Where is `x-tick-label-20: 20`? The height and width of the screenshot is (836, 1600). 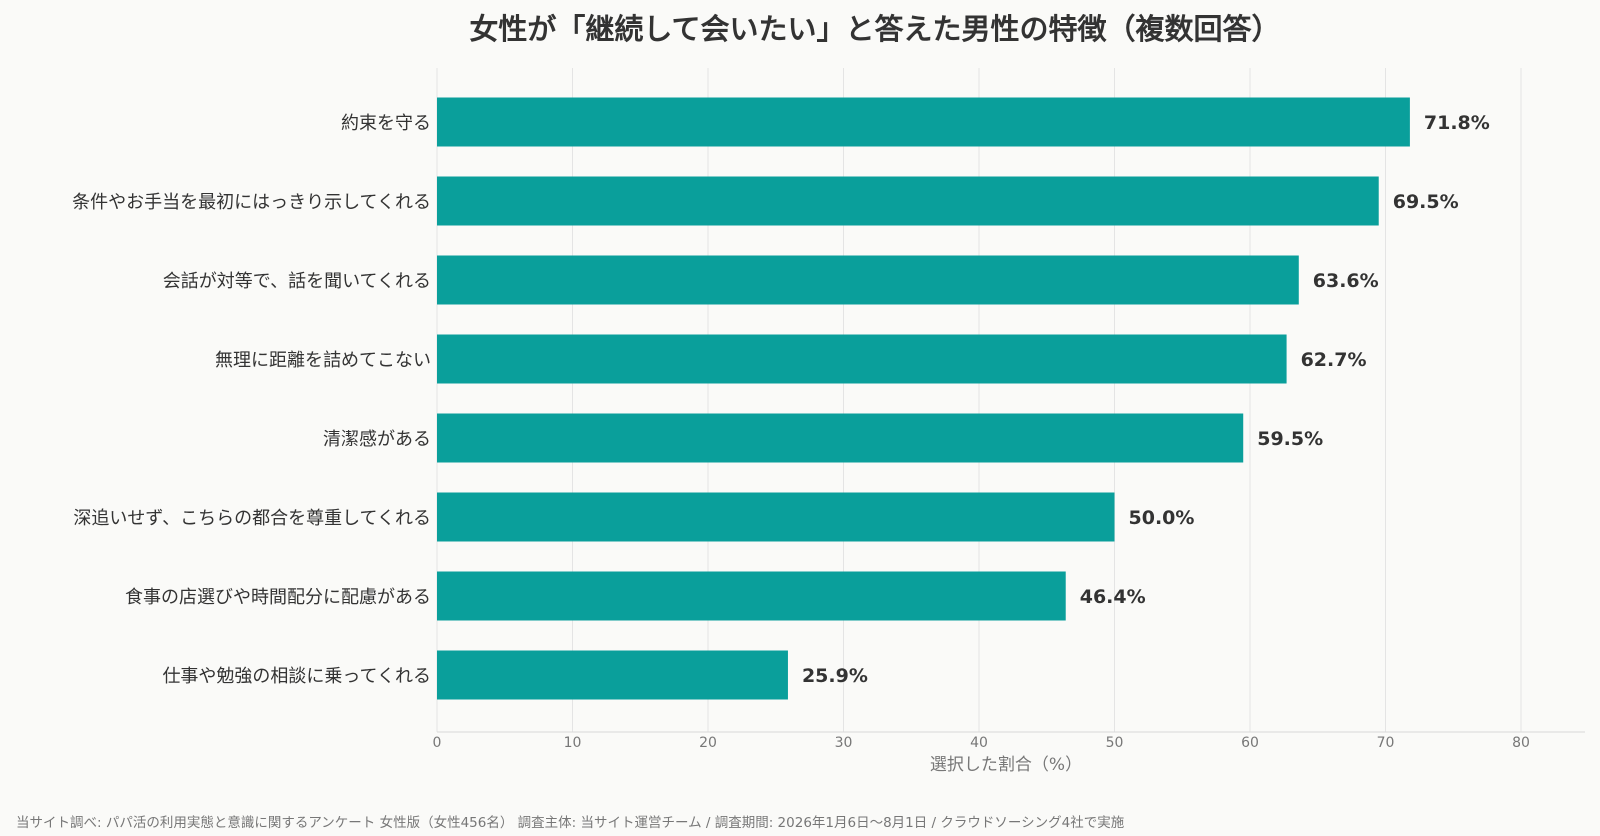 x-tick-label-20: 20 is located at coordinates (708, 743).